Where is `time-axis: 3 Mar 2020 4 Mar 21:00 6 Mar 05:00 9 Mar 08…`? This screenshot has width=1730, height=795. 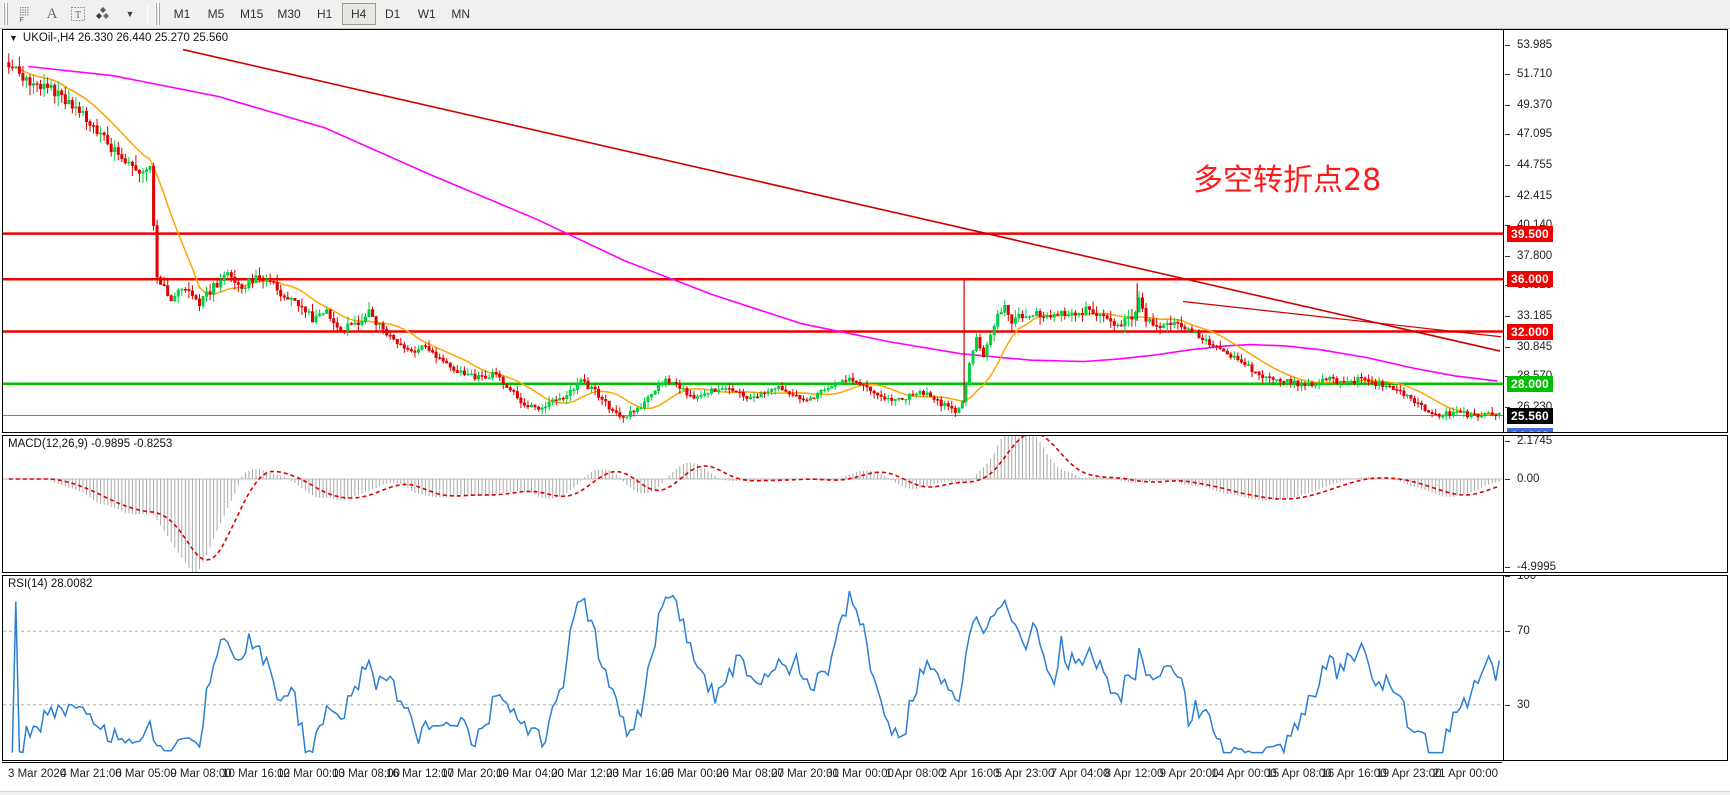
time-axis: 3 Mar 2020 4 Mar 21:00 6 Mar 05:00 9 Mar 08… is located at coordinates (752, 776).